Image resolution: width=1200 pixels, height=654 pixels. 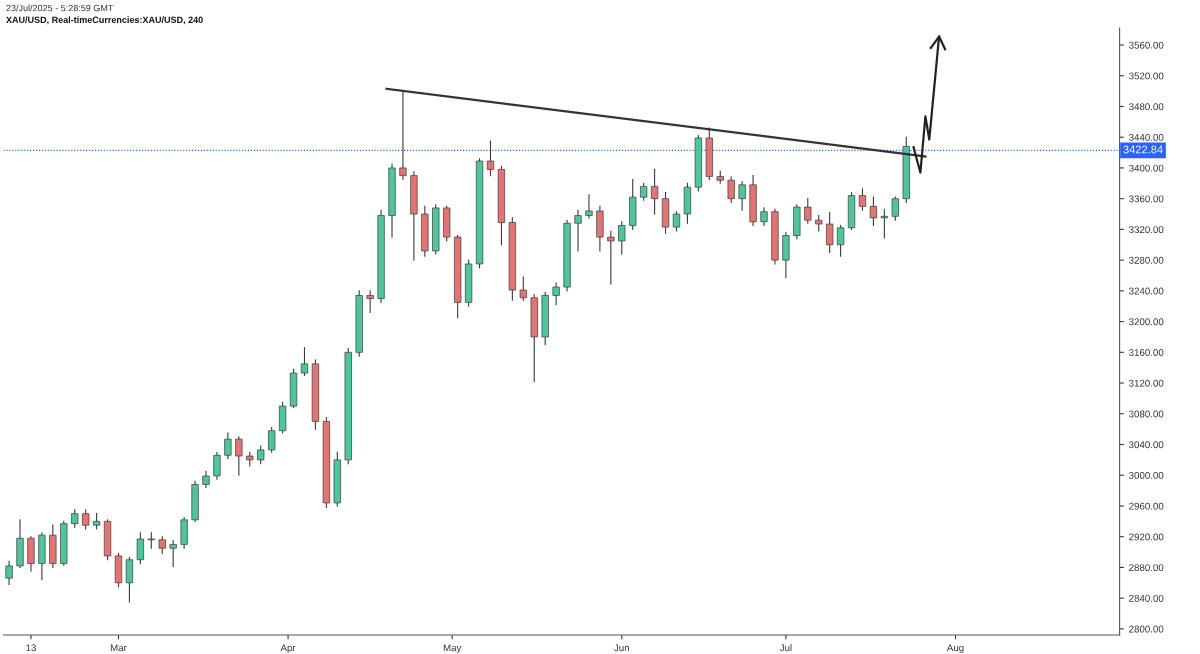 What do you see at coordinates (1146, 568) in the screenshot?
I see `y-tick-label: 2880.00` at bounding box center [1146, 568].